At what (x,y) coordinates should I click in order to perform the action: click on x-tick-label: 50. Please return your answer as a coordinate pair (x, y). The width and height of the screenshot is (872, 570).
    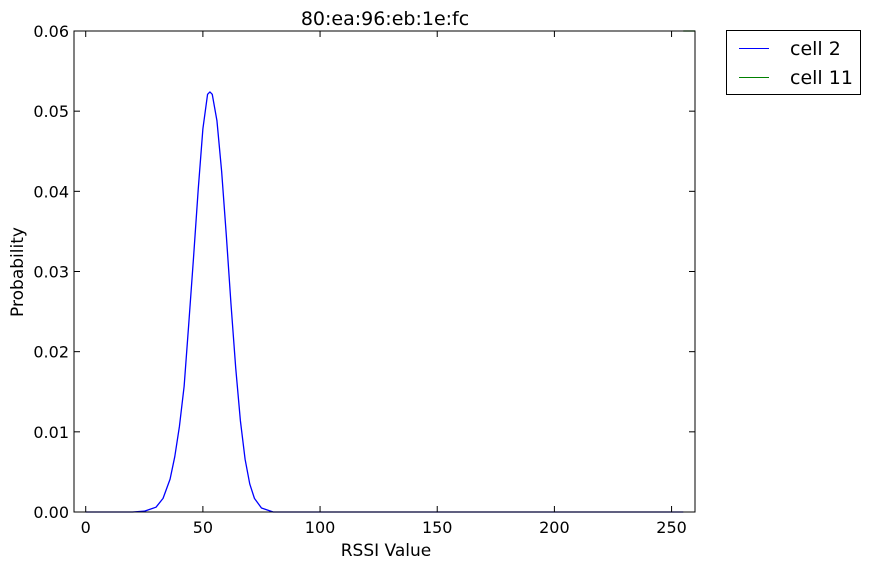
    Looking at the image, I should click on (203, 527).